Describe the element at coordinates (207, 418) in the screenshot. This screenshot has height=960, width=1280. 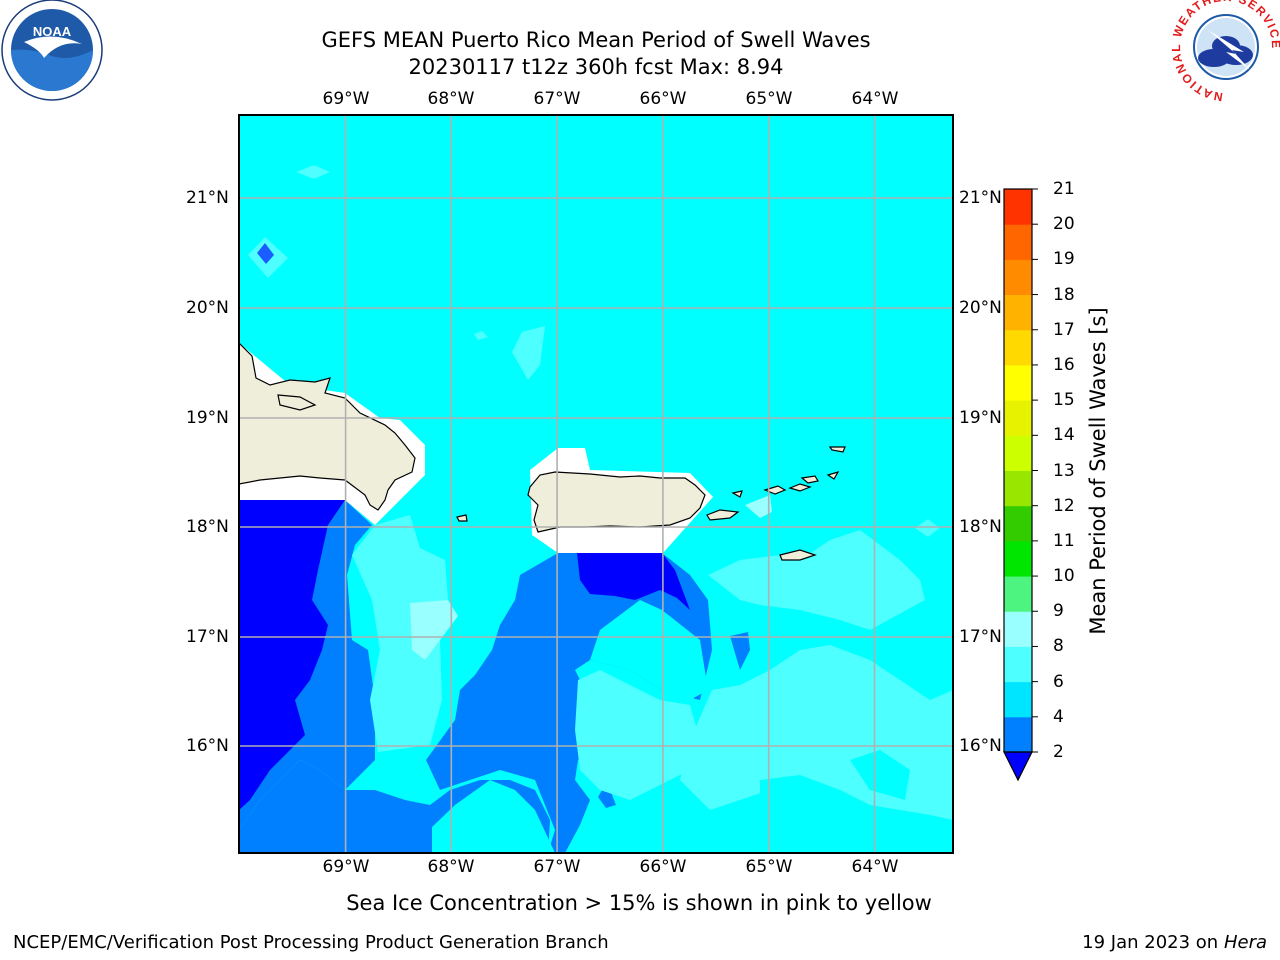
I see `lat-label-left: 19°N` at that location.